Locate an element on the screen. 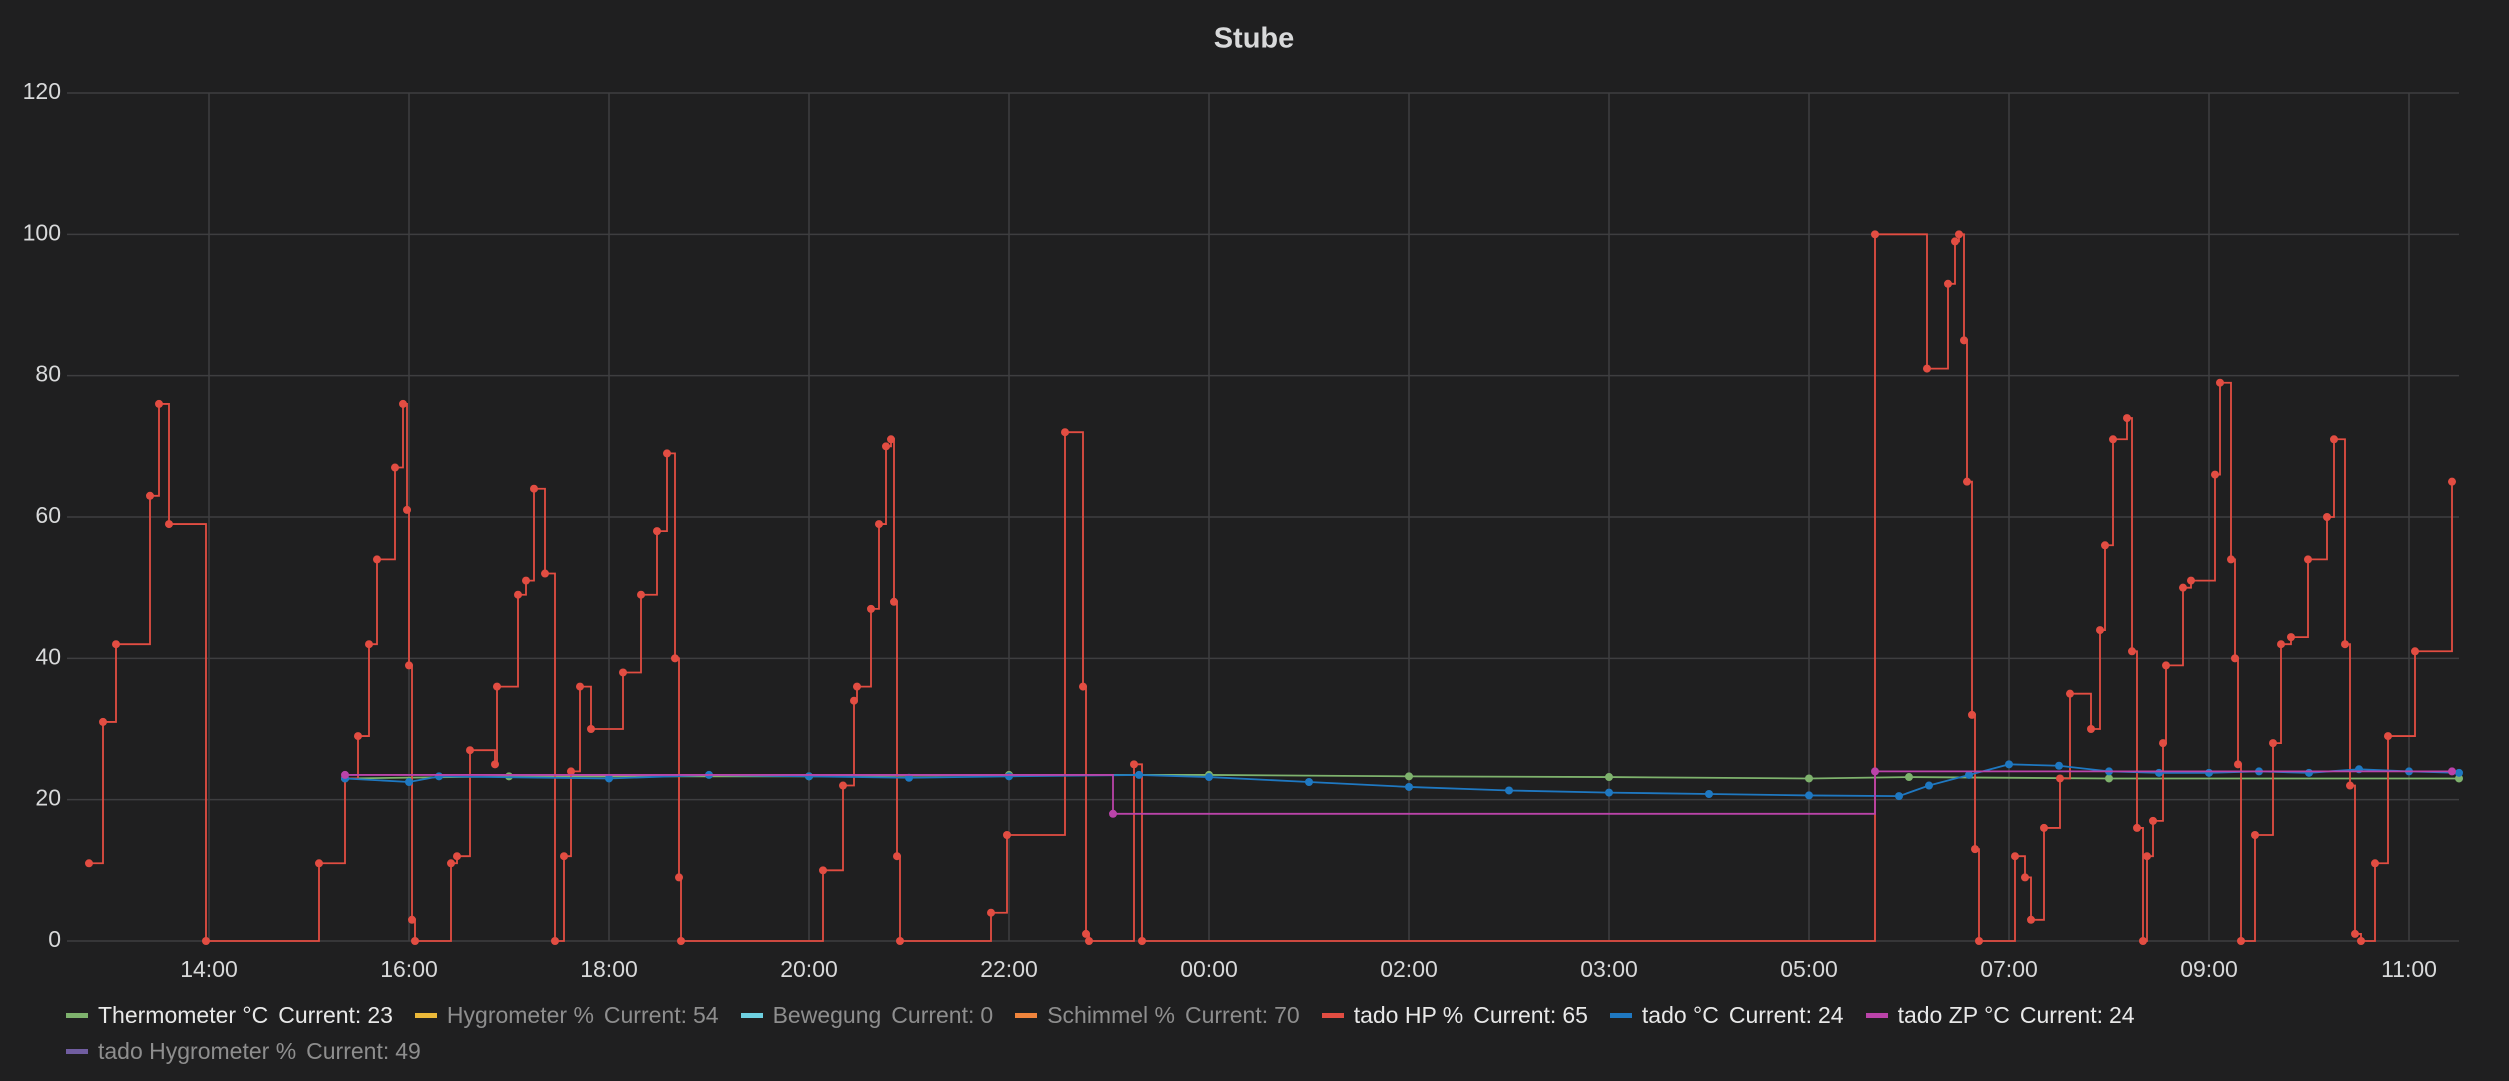  x-tick-label: 20:00 is located at coordinates (809, 969).